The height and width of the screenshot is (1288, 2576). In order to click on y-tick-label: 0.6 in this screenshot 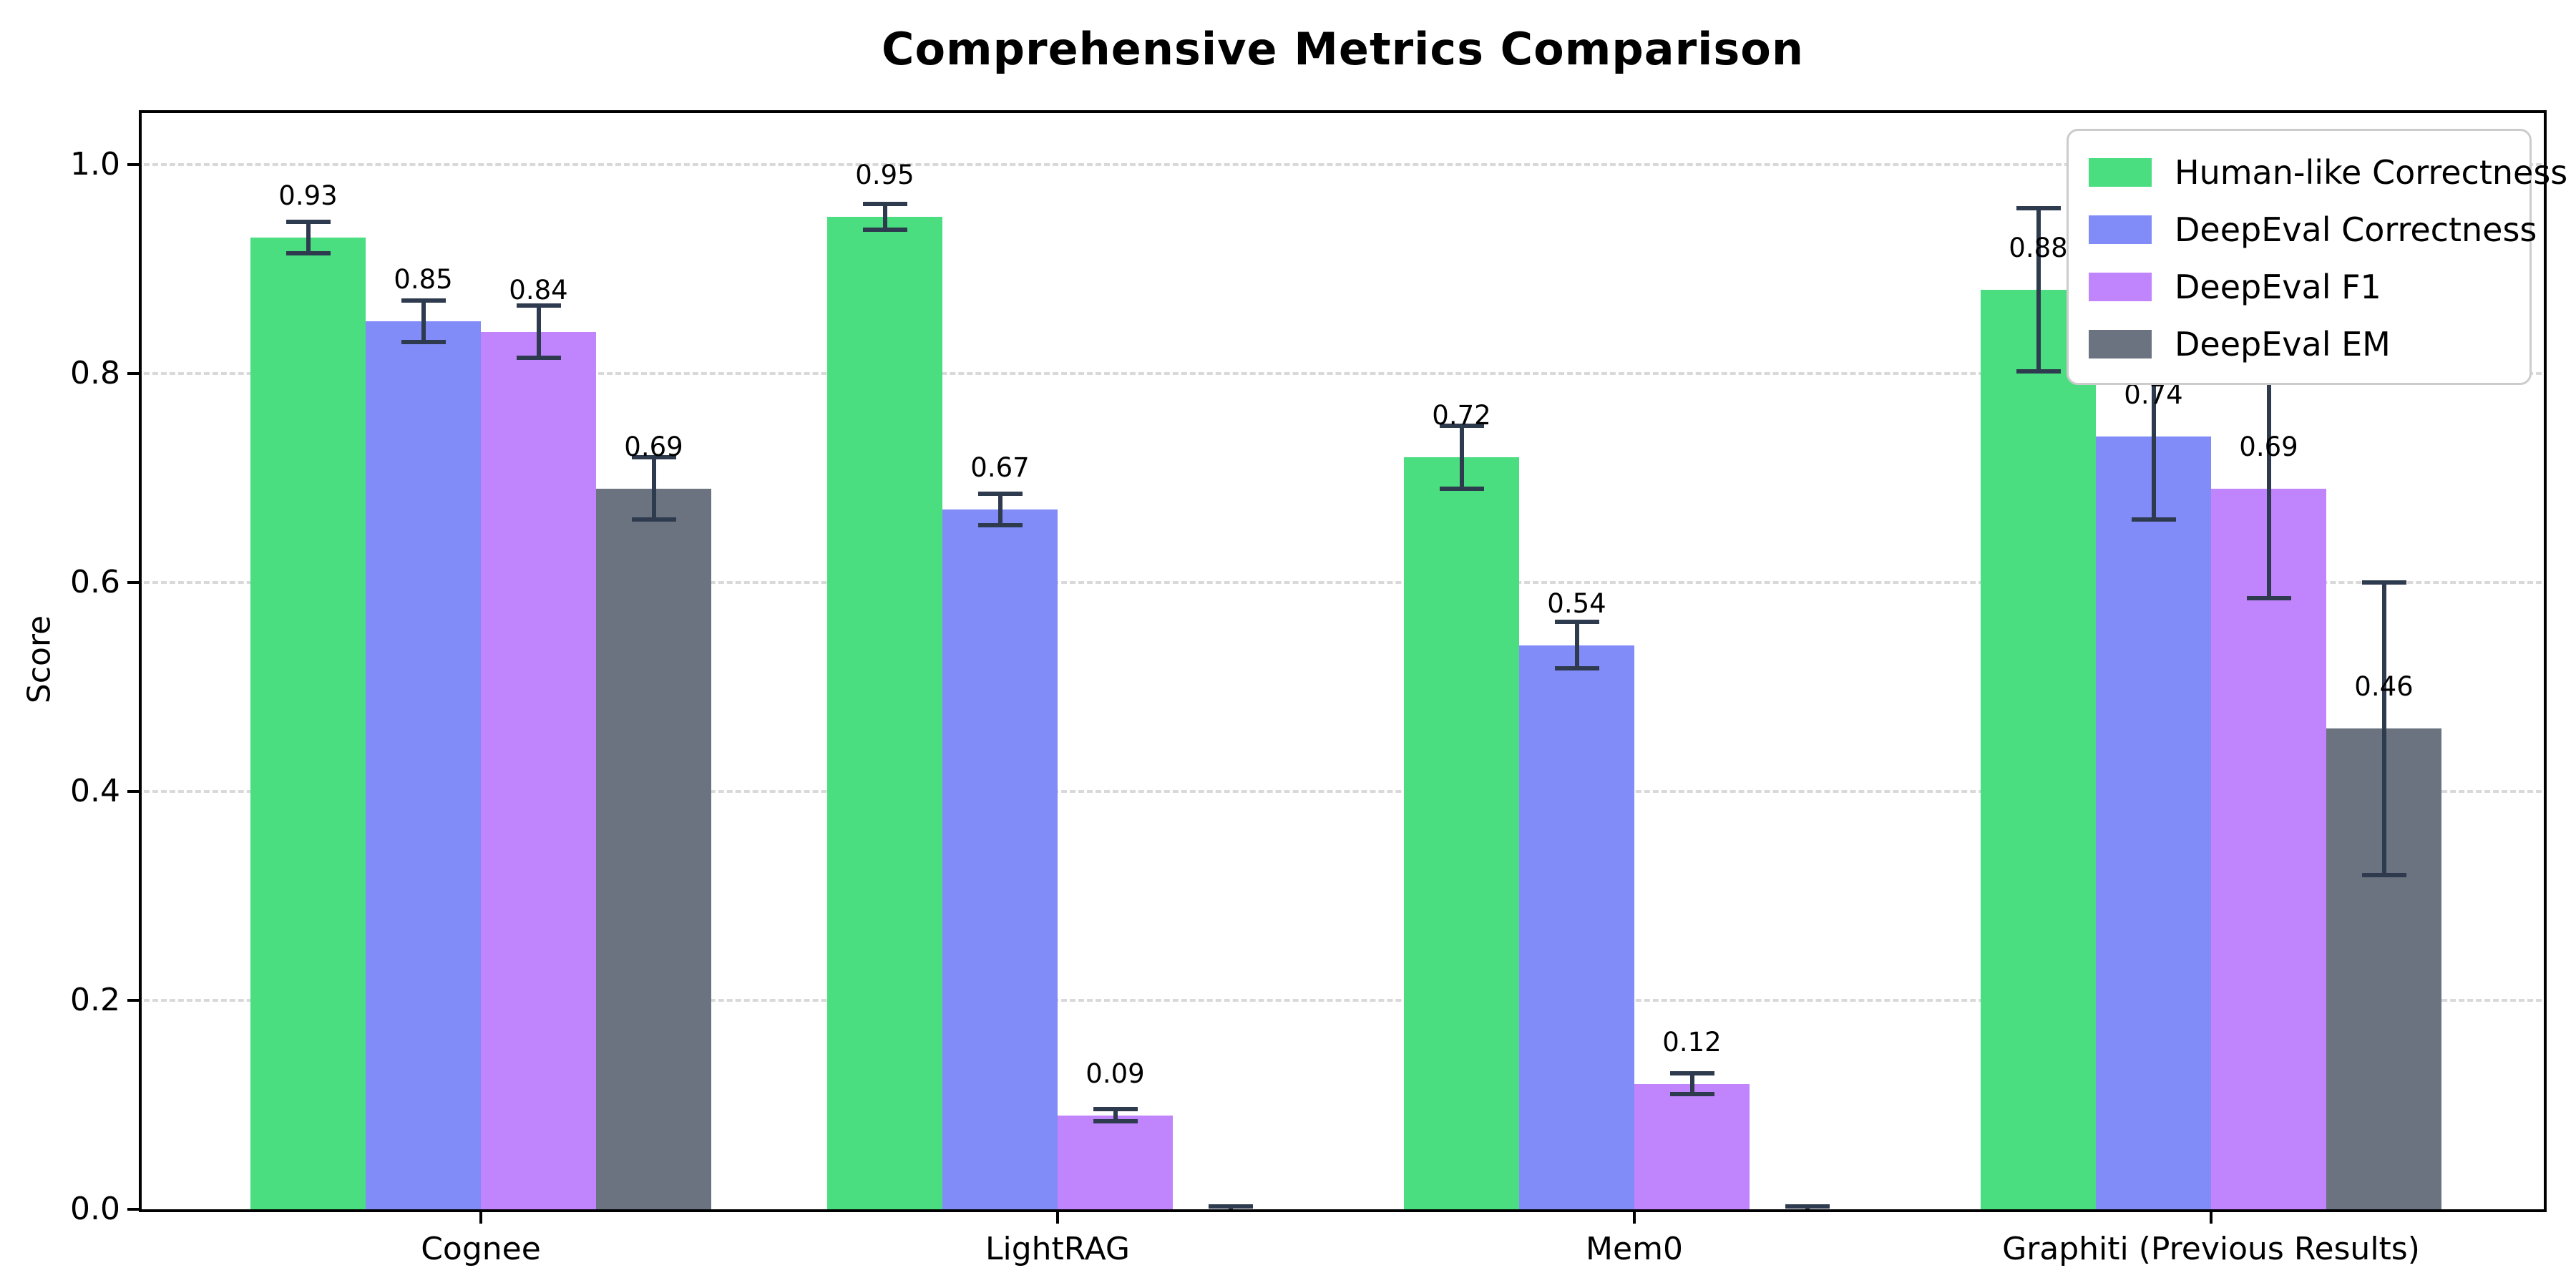, I will do `click(95, 582)`.